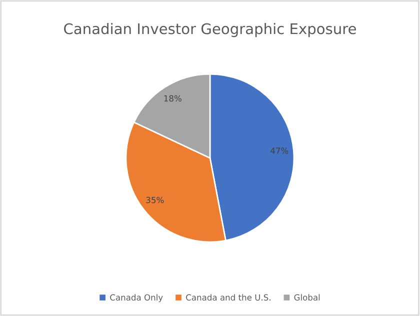 The image size is (420, 316). What do you see at coordinates (155, 200) in the screenshot?
I see `data-label: 35%` at bounding box center [155, 200].